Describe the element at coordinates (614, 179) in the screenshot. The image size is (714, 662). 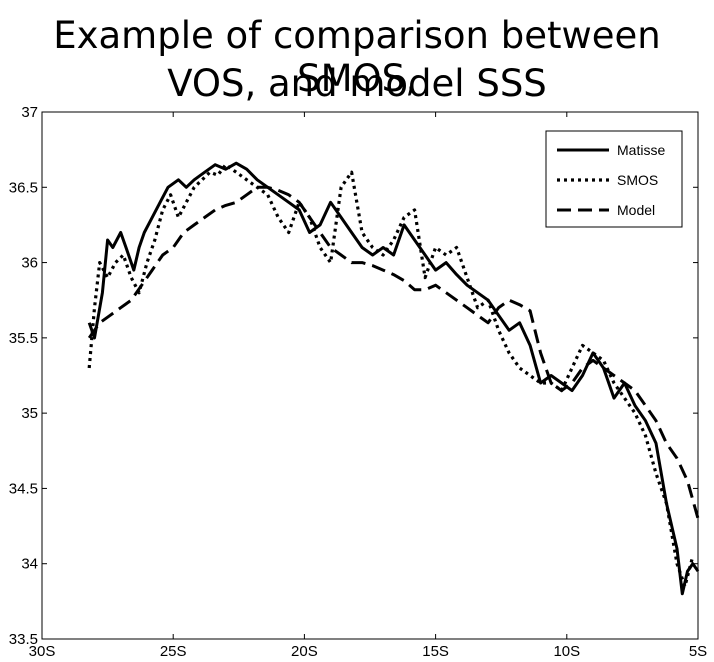
I see `legend: Matisse SMOS Model` at that location.